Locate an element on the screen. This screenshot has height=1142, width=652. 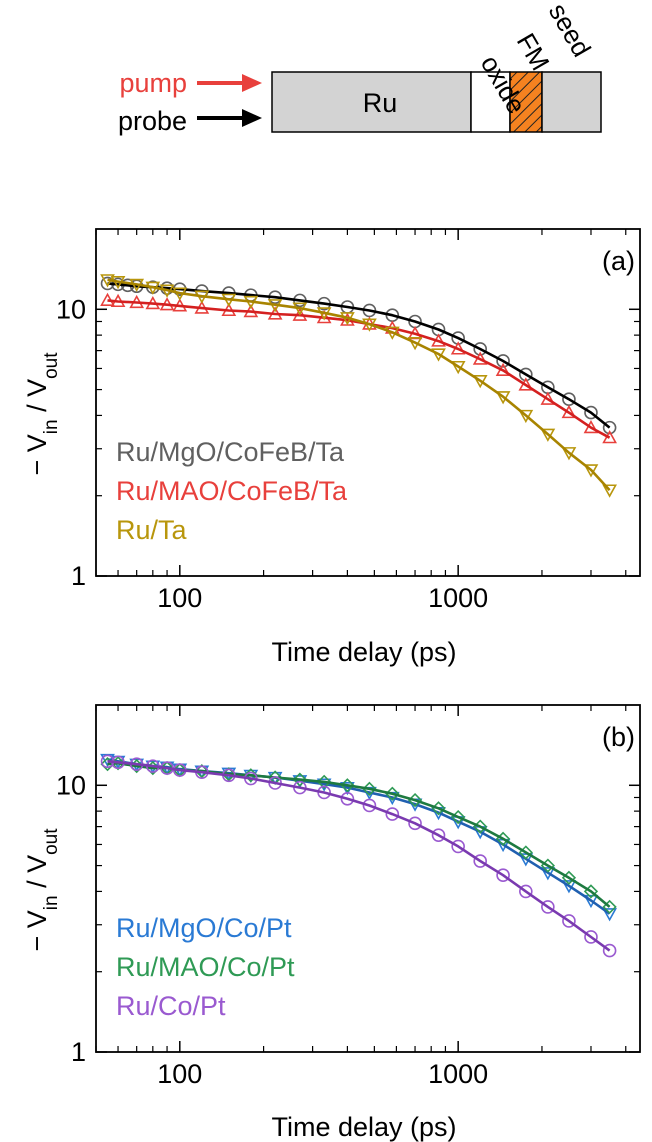
legend-entry: Ru/MAO/Co/Pt is located at coordinates (205, 967).